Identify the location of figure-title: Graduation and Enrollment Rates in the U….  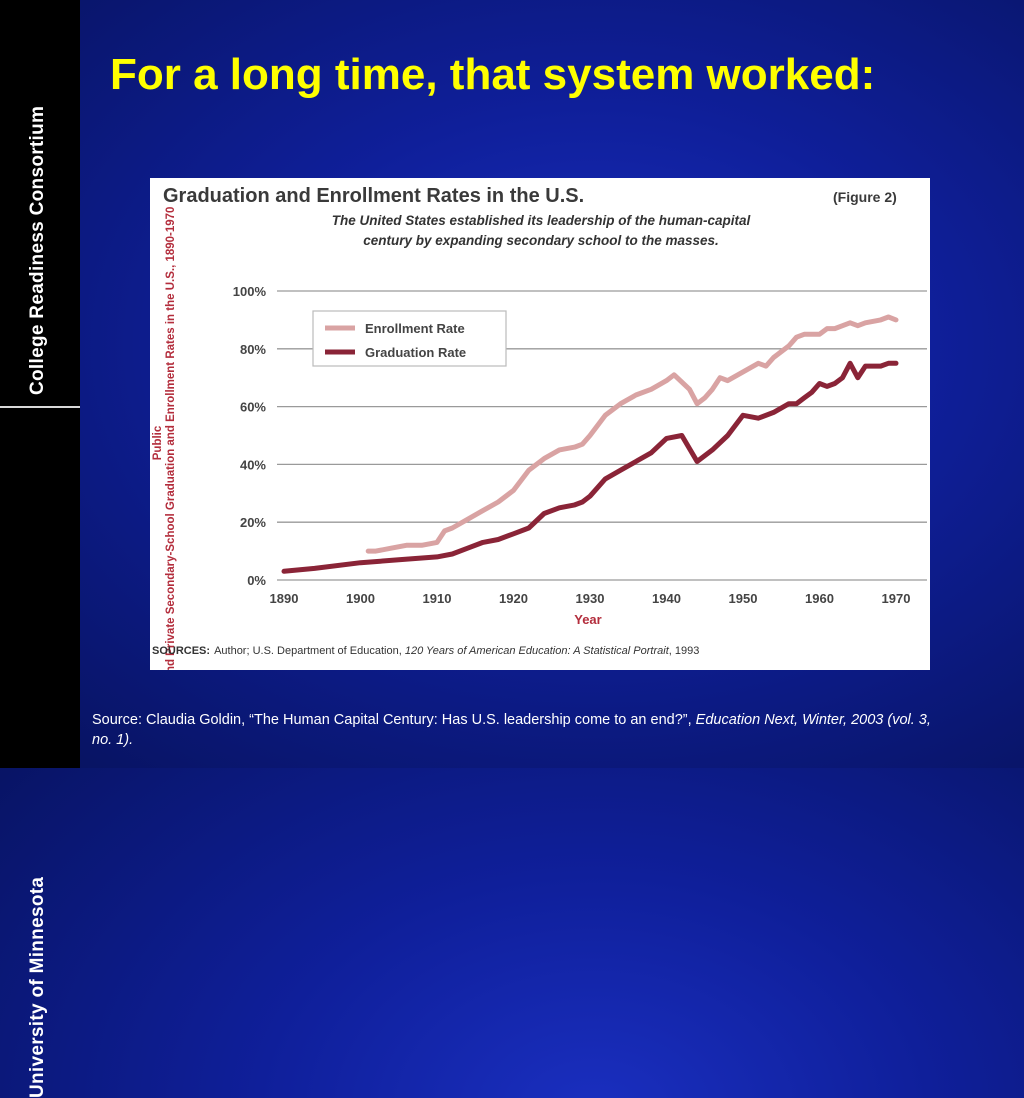
(373, 196).